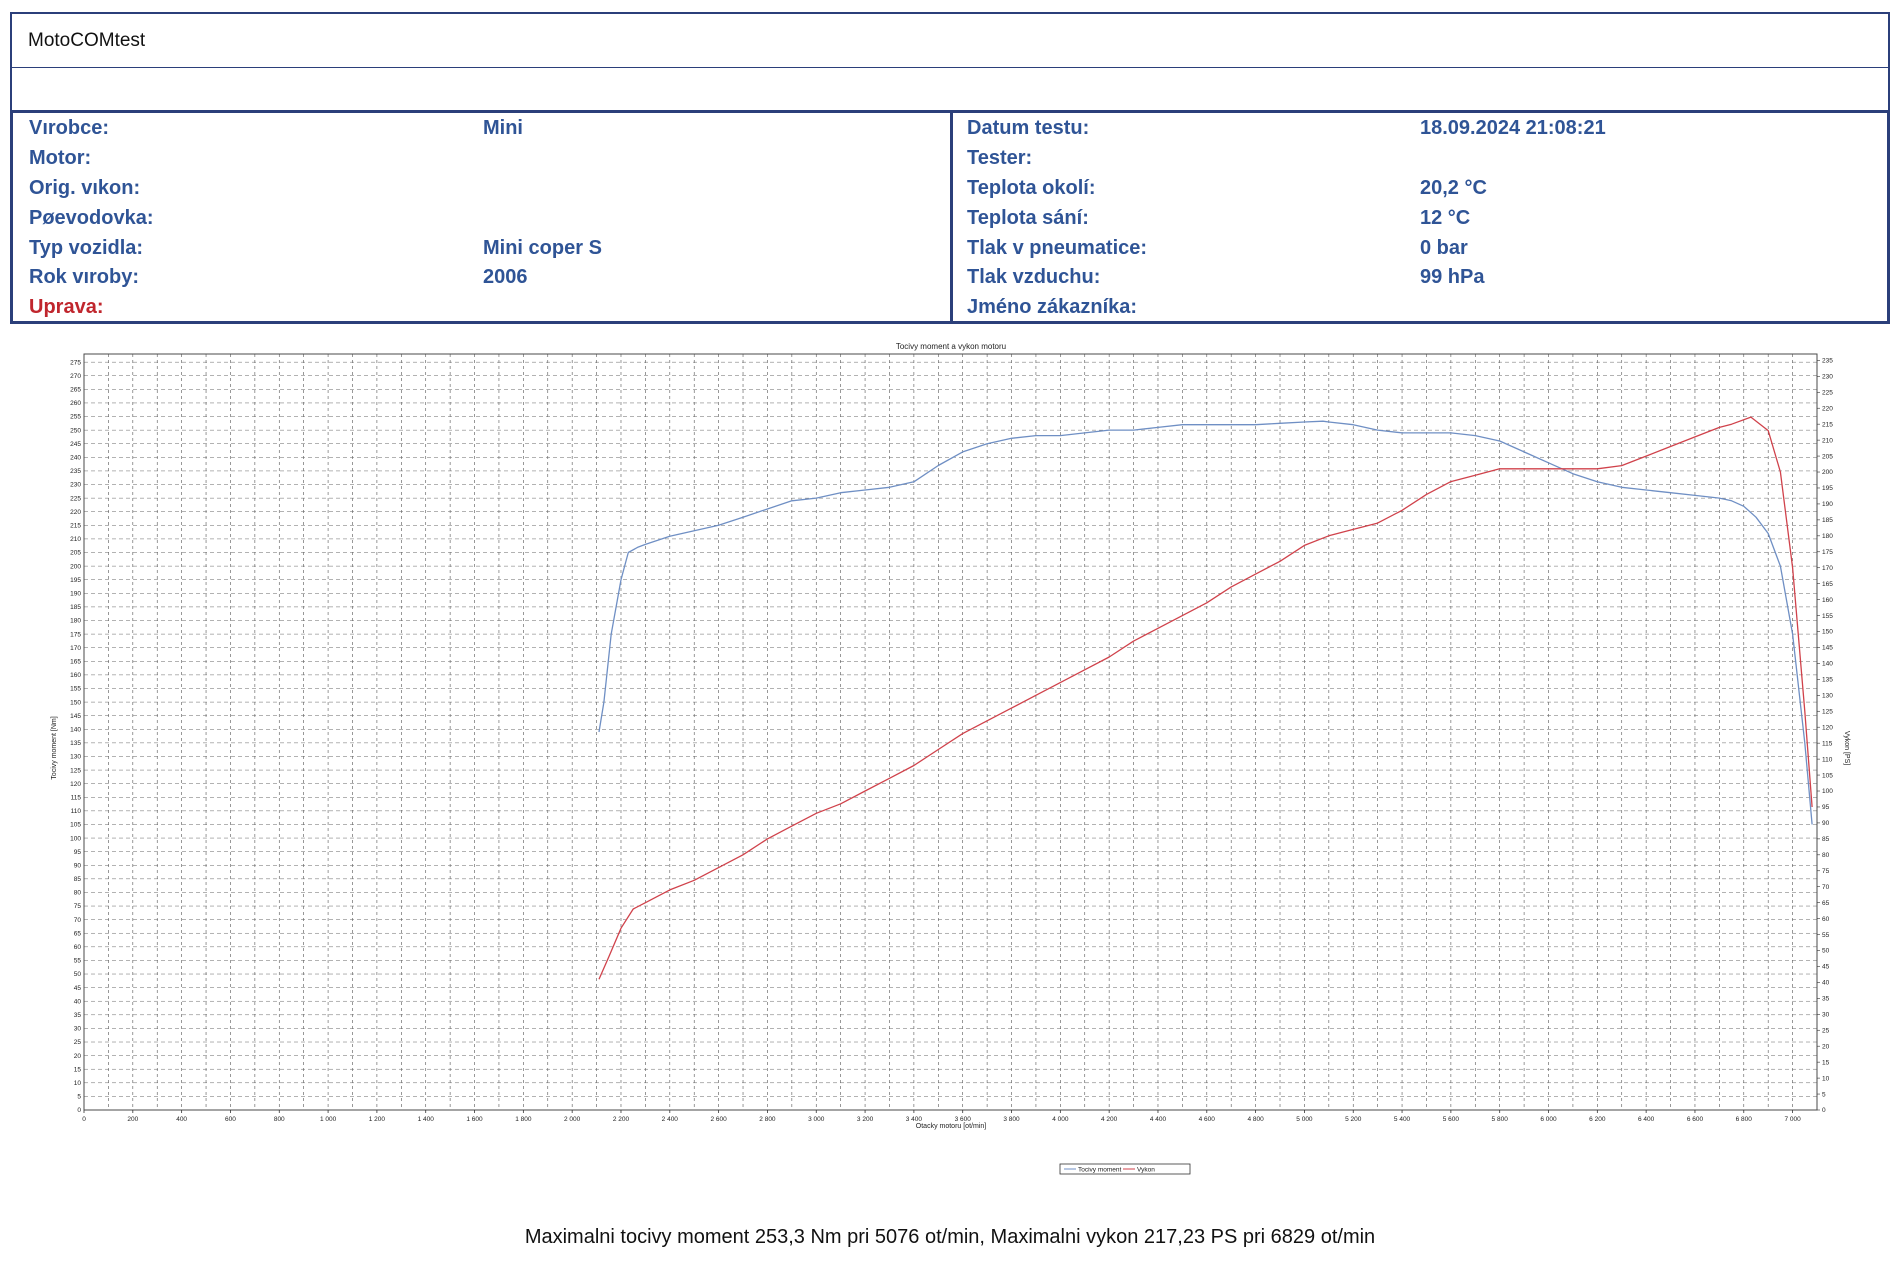  What do you see at coordinates (670, 1119) in the screenshot?
I see `x-tick-label: 2 400` at bounding box center [670, 1119].